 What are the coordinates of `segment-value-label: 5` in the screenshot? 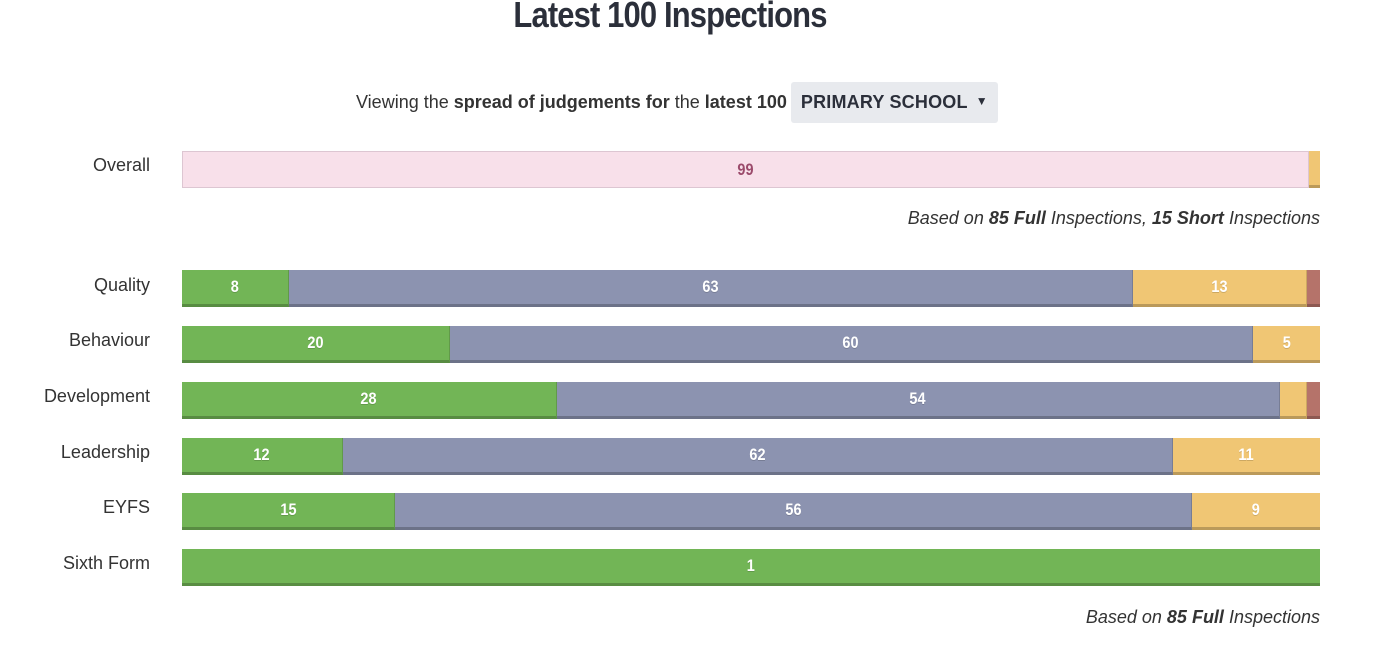 It's located at (1286, 342).